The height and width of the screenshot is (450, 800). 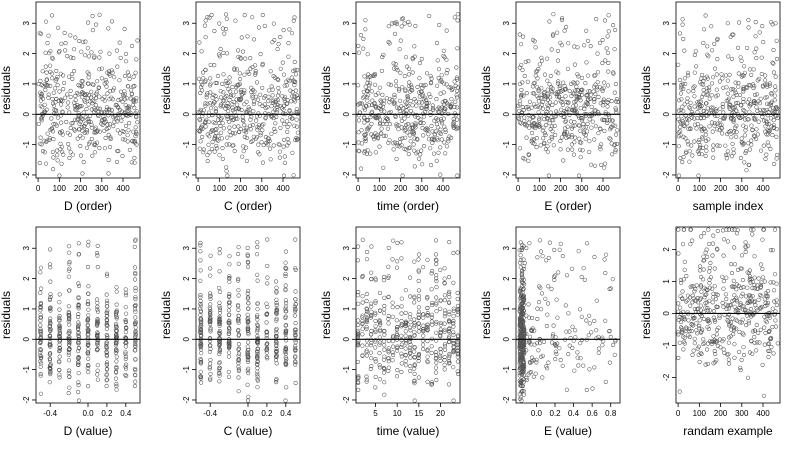 I want to click on y-axis-label: residuals, so click(x=326, y=90).